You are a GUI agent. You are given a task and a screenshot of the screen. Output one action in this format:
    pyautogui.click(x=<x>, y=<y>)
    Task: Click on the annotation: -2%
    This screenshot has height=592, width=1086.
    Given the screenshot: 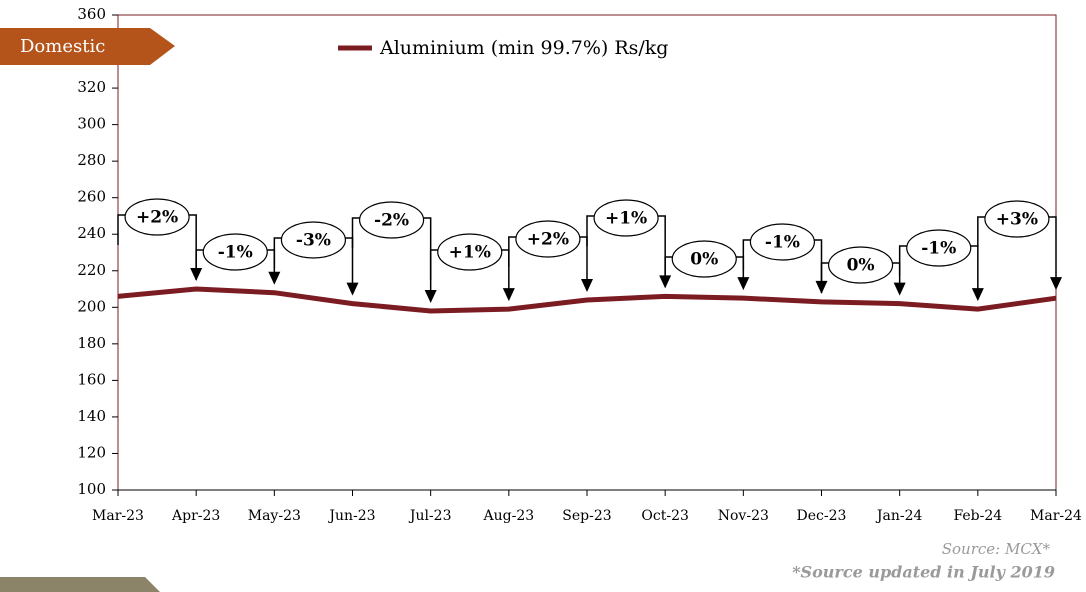 What is the action you would take?
    pyautogui.click(x=391, y=221)
    